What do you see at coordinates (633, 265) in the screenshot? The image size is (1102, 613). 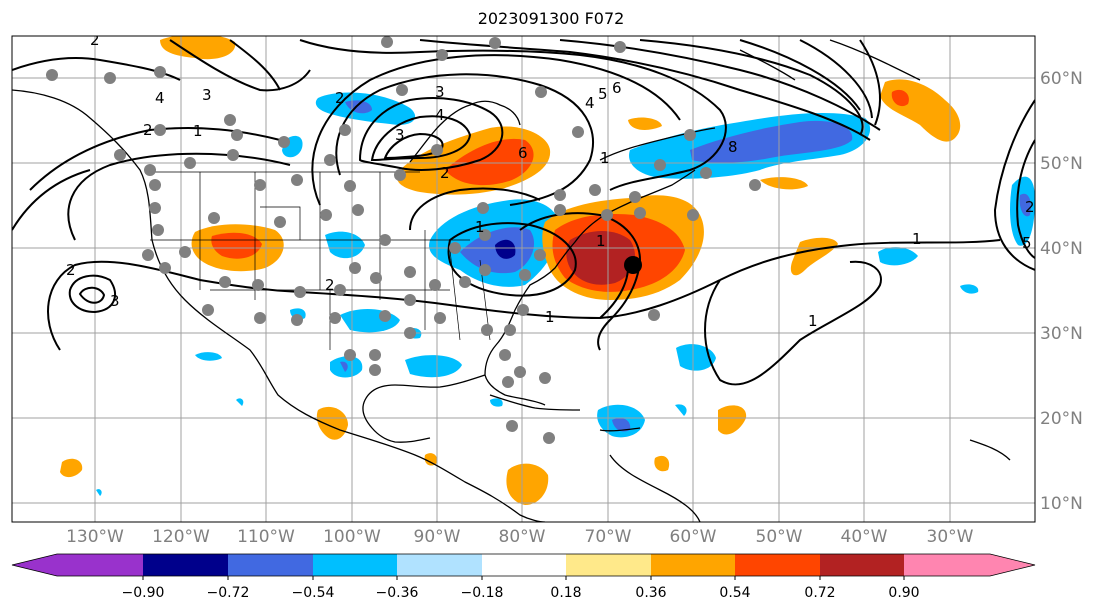 I see `storm-center-marker` at bounding box center [633, 265].